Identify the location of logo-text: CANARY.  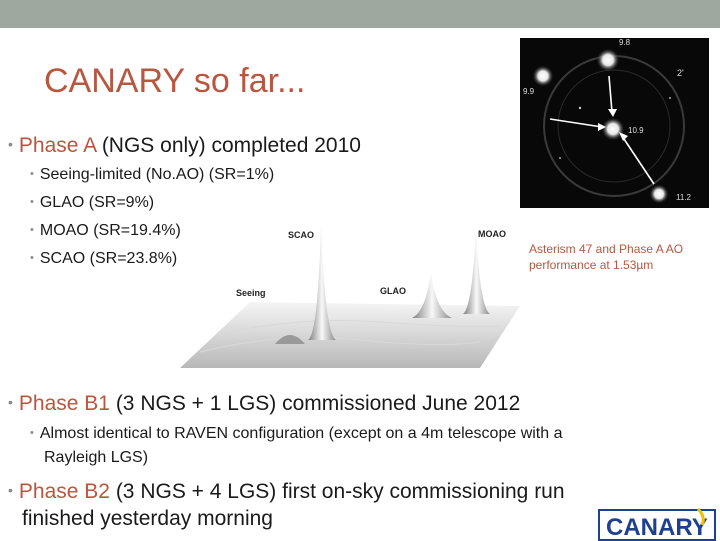
(657, 527).